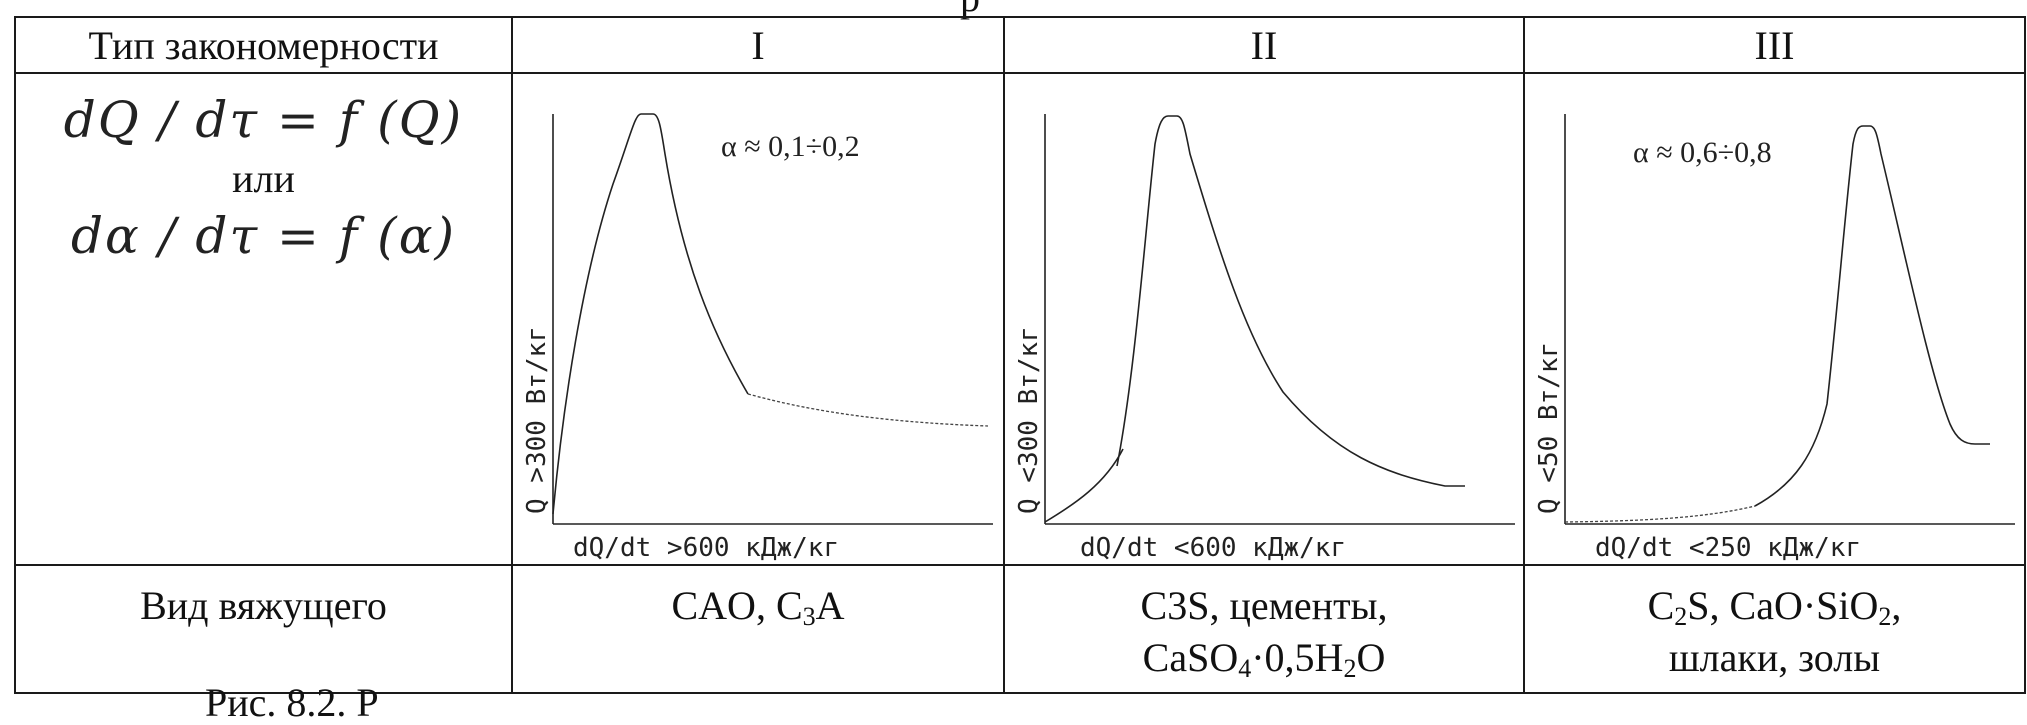  I want to click on header-col-3: III, so click(1774, 45).